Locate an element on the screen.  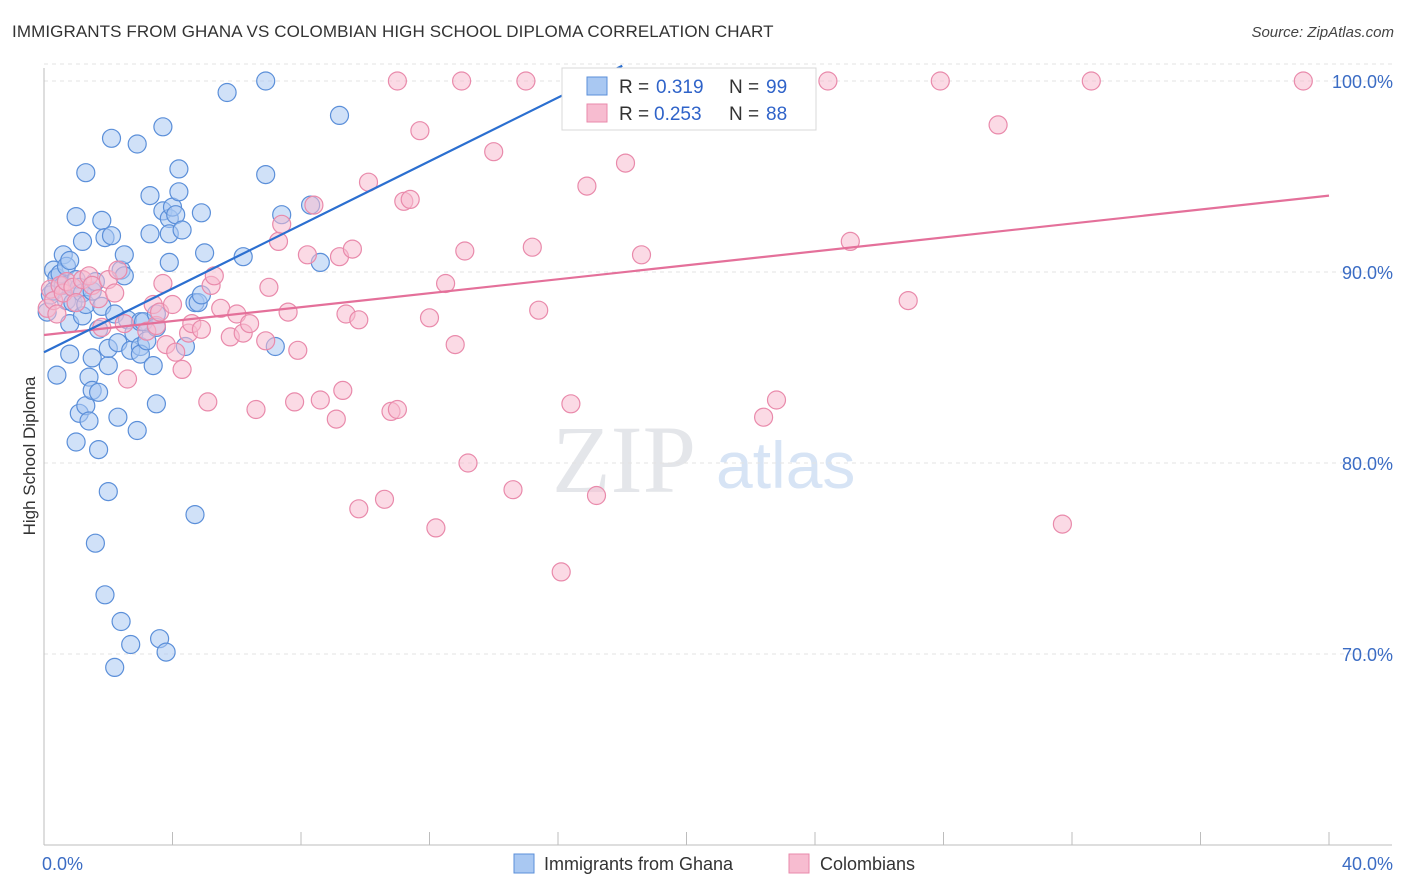
stats-legend-r-label-colombians: R = is located at coordinates (634, 114).